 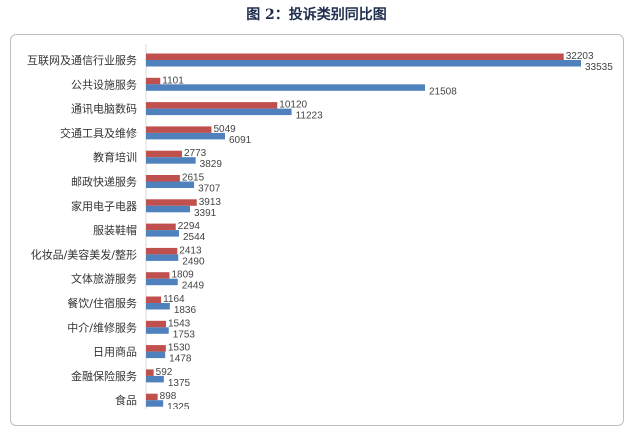 I want to click on data-label: 898, so click(x=168, y=396).